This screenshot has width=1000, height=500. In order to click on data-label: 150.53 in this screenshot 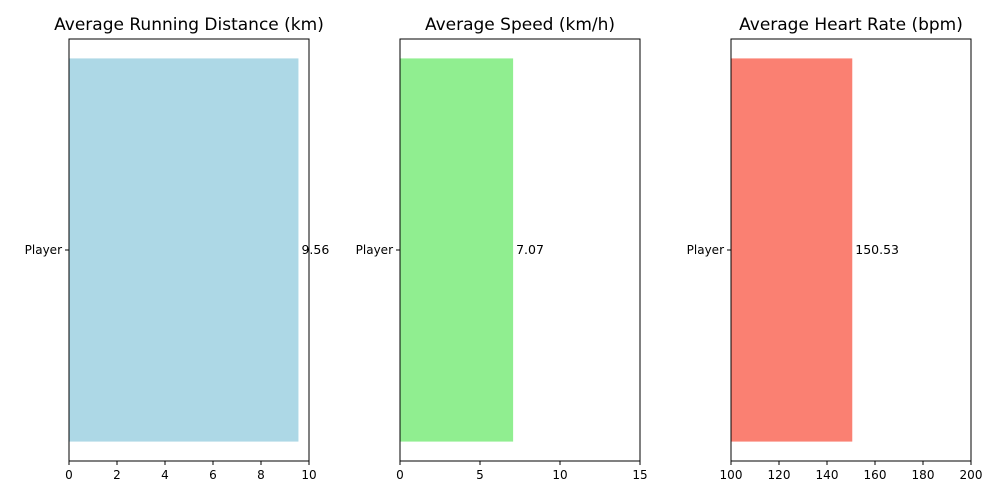, I will do `click(877, 249)`.